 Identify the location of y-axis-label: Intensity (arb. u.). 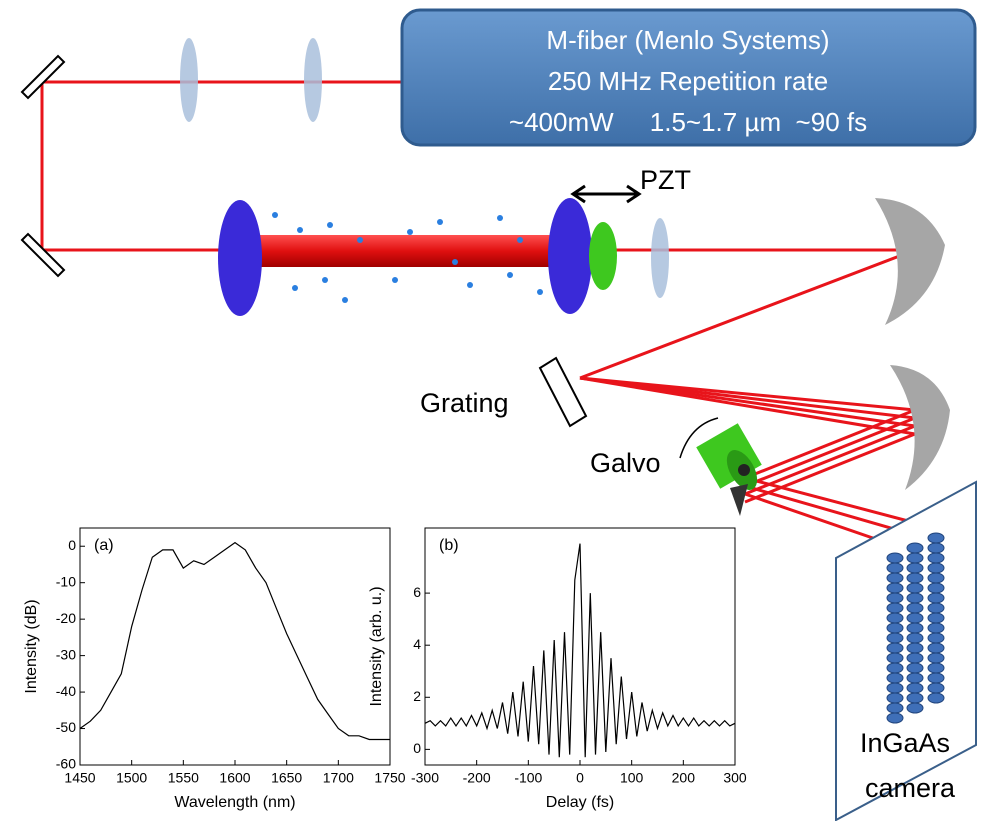
(376, 646).